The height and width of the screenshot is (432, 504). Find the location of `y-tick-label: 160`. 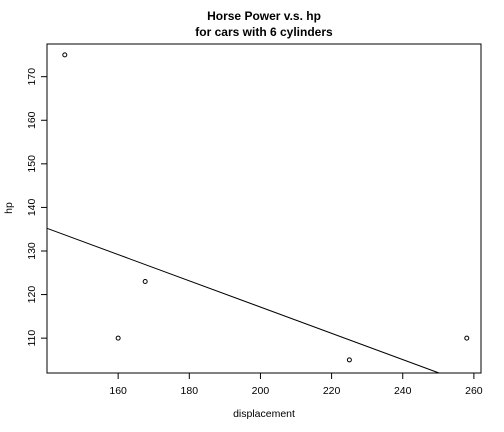

y-tick-label: 160 is located at coordinates (32, 120).